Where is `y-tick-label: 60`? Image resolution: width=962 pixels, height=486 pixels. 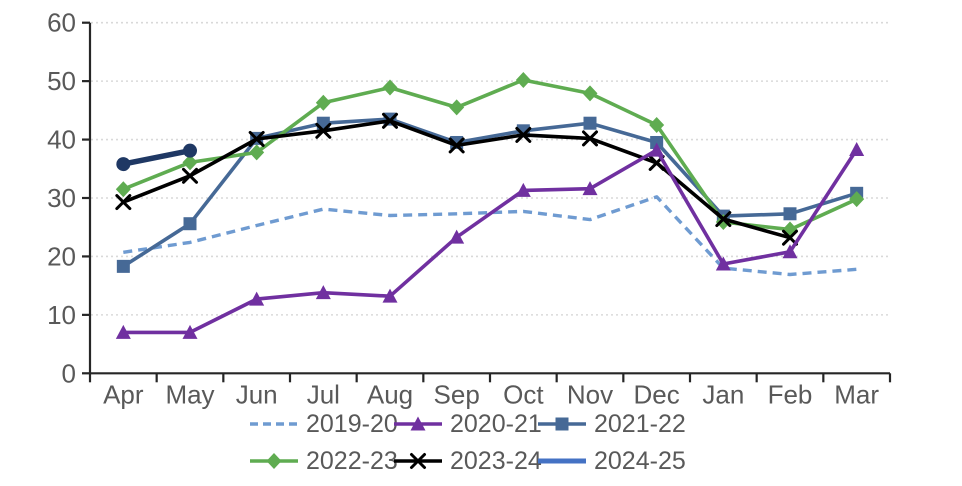
y-tick-label: 60 is located at coordinates (61, 23).